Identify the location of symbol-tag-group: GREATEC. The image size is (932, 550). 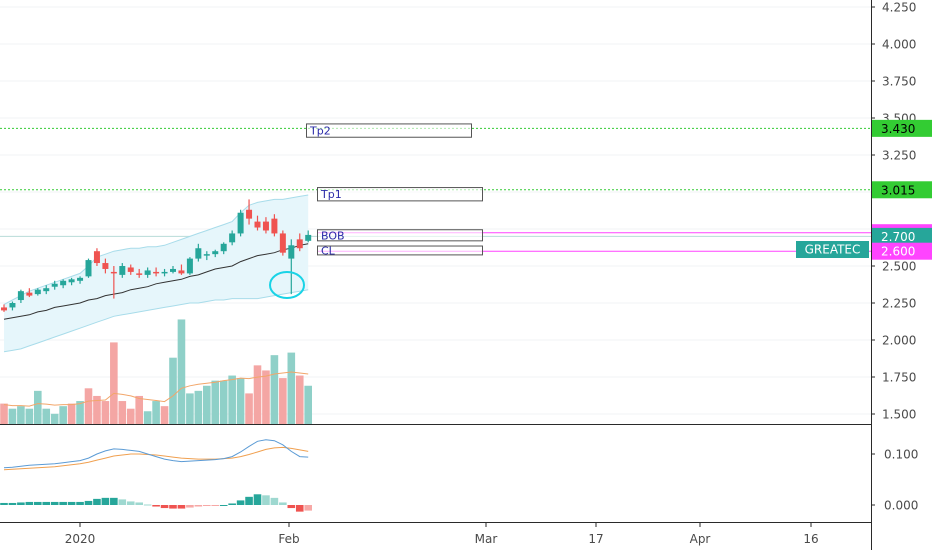
(832, 249).